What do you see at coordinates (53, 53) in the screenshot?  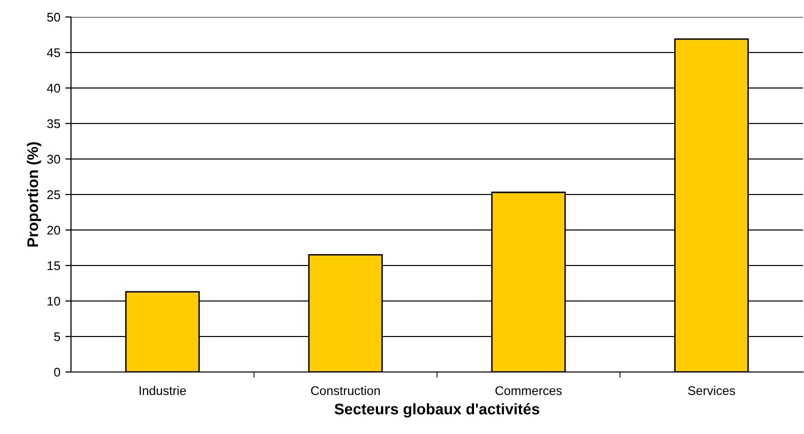 I see `y-tick-label: 45` at bounding box center [53, 53].